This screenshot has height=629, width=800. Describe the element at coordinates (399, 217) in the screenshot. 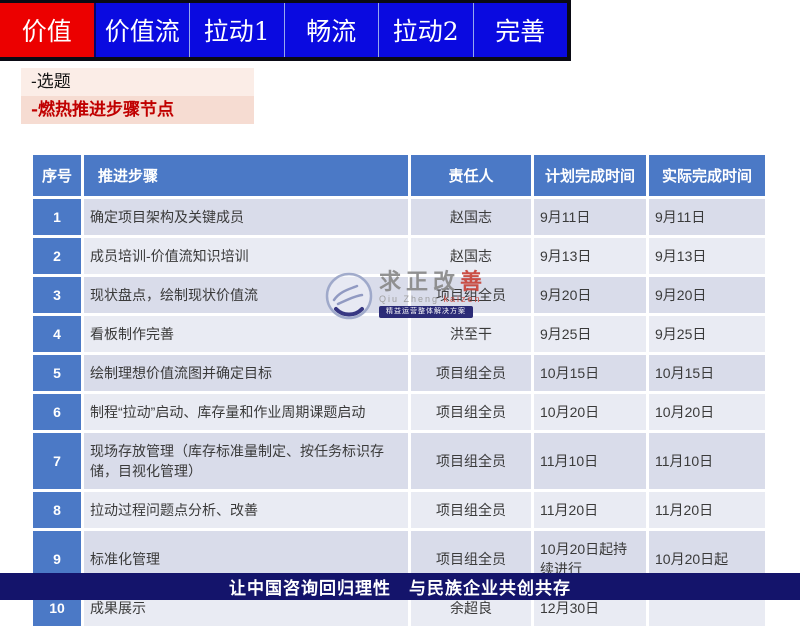

I see `table-row: 1 确定项目架构及关键成员 赵国志 9月11日 9月11日` at that location.